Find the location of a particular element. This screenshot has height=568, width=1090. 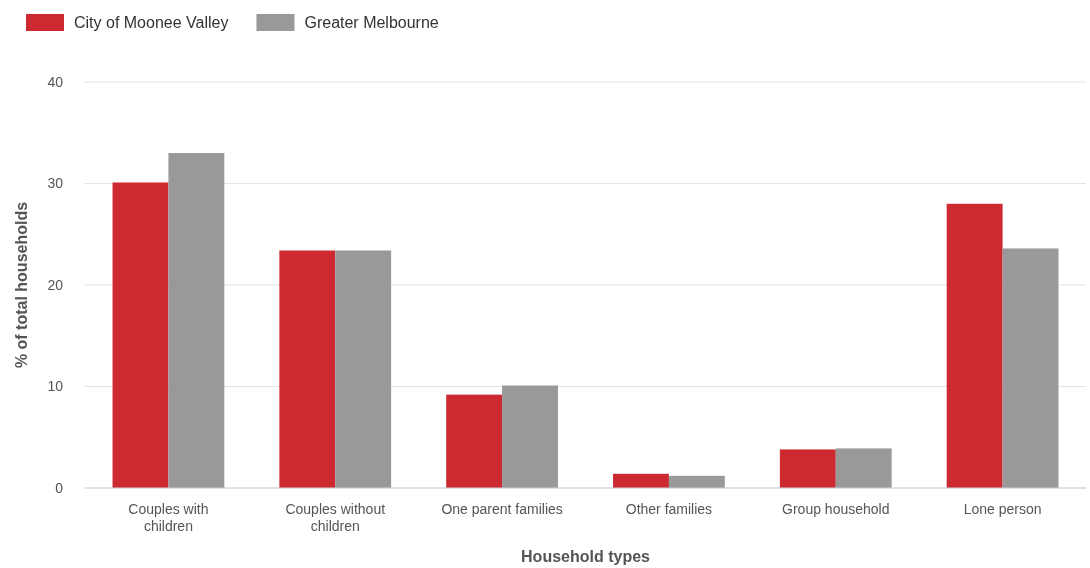

x-tick-label: Other families is located at coordinates (669, 508).